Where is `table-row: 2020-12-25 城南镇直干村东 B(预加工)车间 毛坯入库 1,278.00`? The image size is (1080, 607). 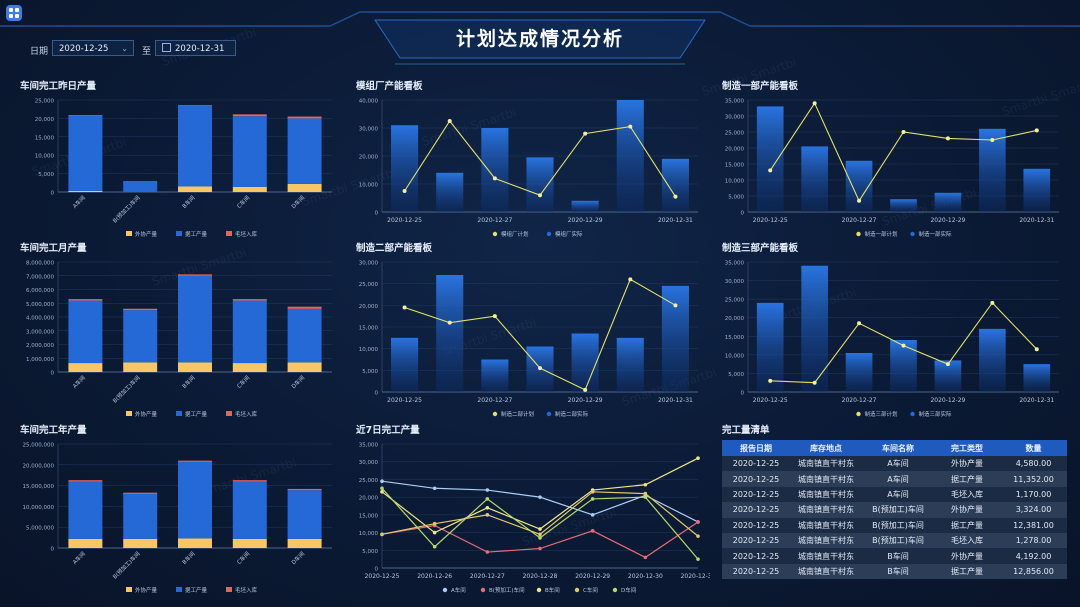
table-row: 2020-12-25 城南镇直干村东 B(预加工)车间 毛坯入库 1,278.00 is located at coordinates (894, 540).